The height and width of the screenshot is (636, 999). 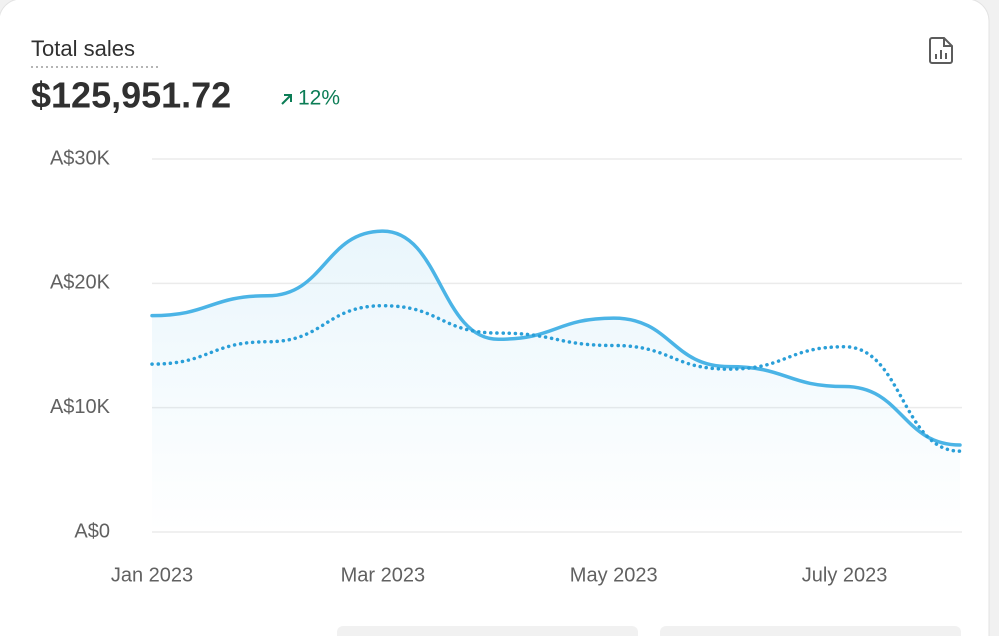 I want to click on card-title: Total sales, so click(x=83, y=48).